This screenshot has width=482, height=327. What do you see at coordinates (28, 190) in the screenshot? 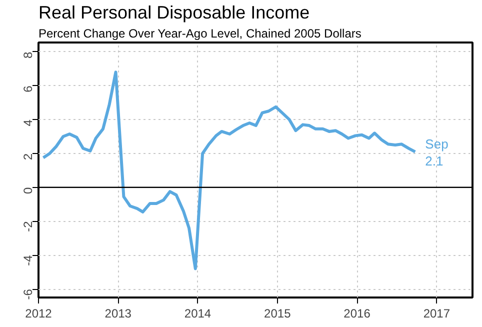
I see `y-tick-label: 0` at bounding box center [28, 190].